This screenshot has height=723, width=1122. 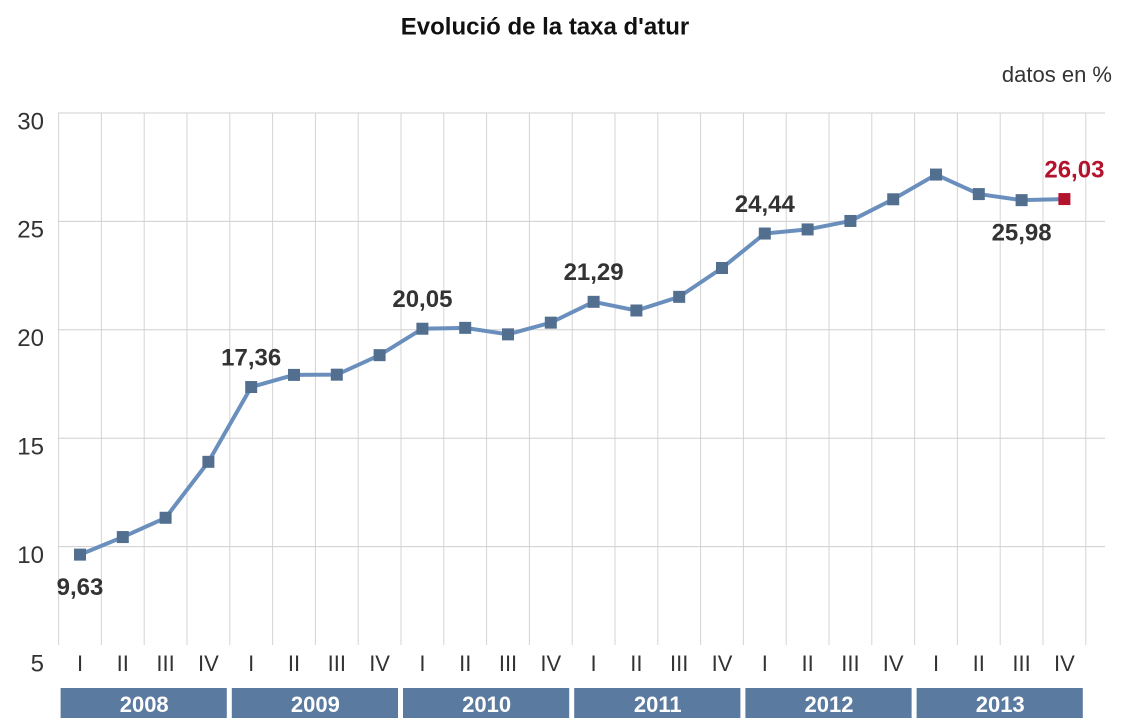 What do you see at coordinates (30, 230) in the screenshot?
I see `y-tick-label: 25` at bounding box center [30, 230].